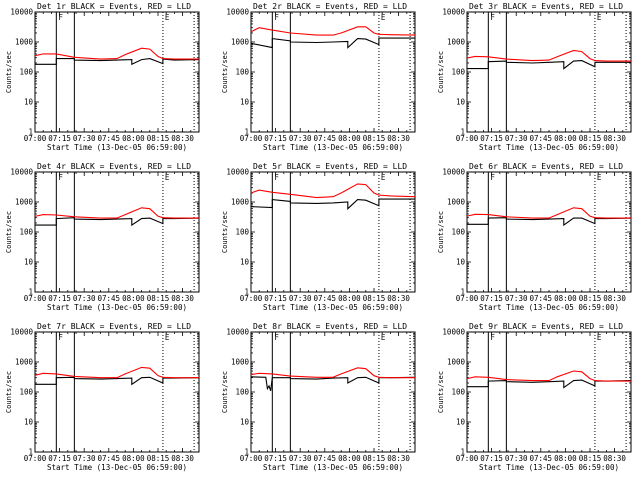 This screenshot has width=640, height=480. What do you see at coordinates (330, 326) in the screenshot?
I see `panel-title: Det 8r BLACK = Events, RED = LLD` at bounding box center [330, 326].